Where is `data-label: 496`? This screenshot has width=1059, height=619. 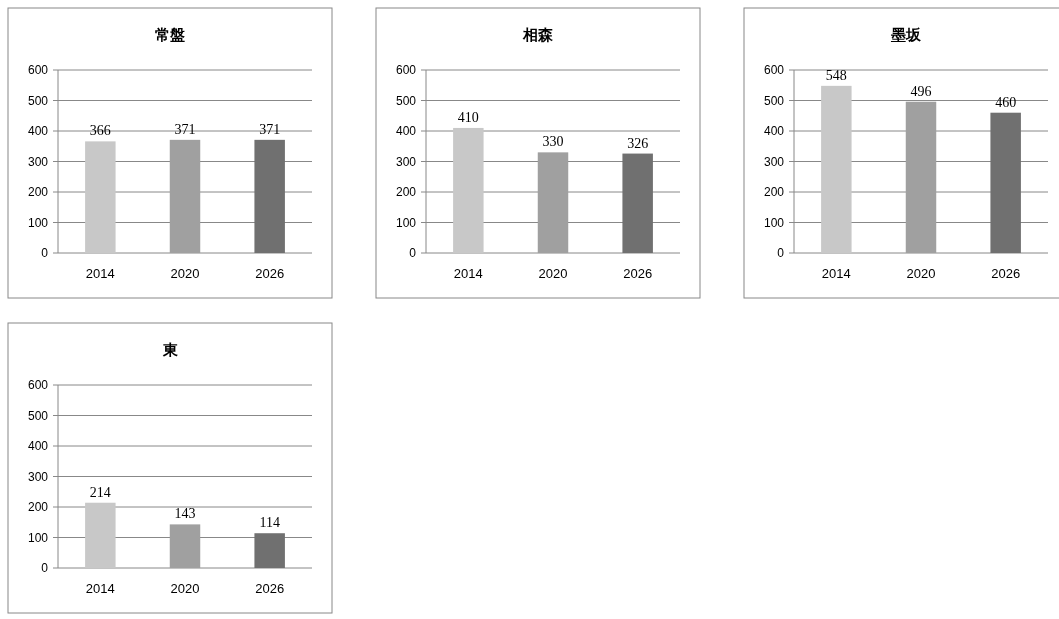
data-label: 496 is located at coordinates (921, 91).